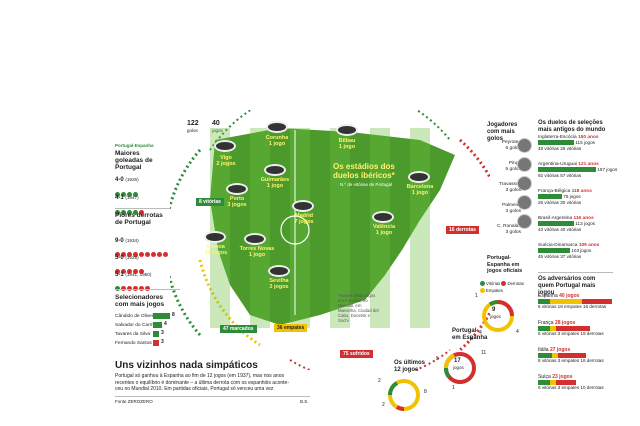  Describe the element at coordinates (217, 130) in the screenshot. I see `total-games-label: jogos` at that location.